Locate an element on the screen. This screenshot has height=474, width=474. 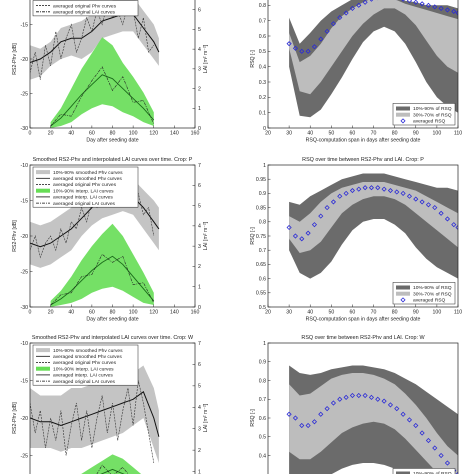
y-axis-label: RS2-Phv [dB] is located at coordinates (15, 59).